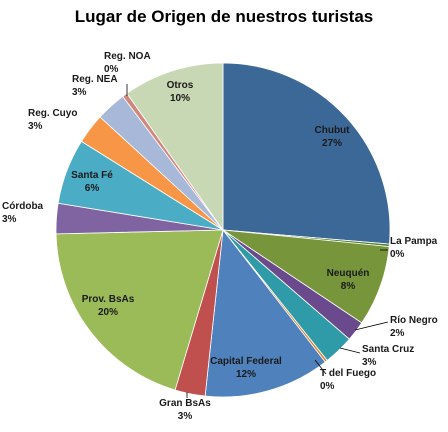 This screenshot has height=432, width=448. What do you see at coordinates (388, 349) in the screenshot?
I see `slice-category-label: Santa Cruz` at bounding box center [388, 349].